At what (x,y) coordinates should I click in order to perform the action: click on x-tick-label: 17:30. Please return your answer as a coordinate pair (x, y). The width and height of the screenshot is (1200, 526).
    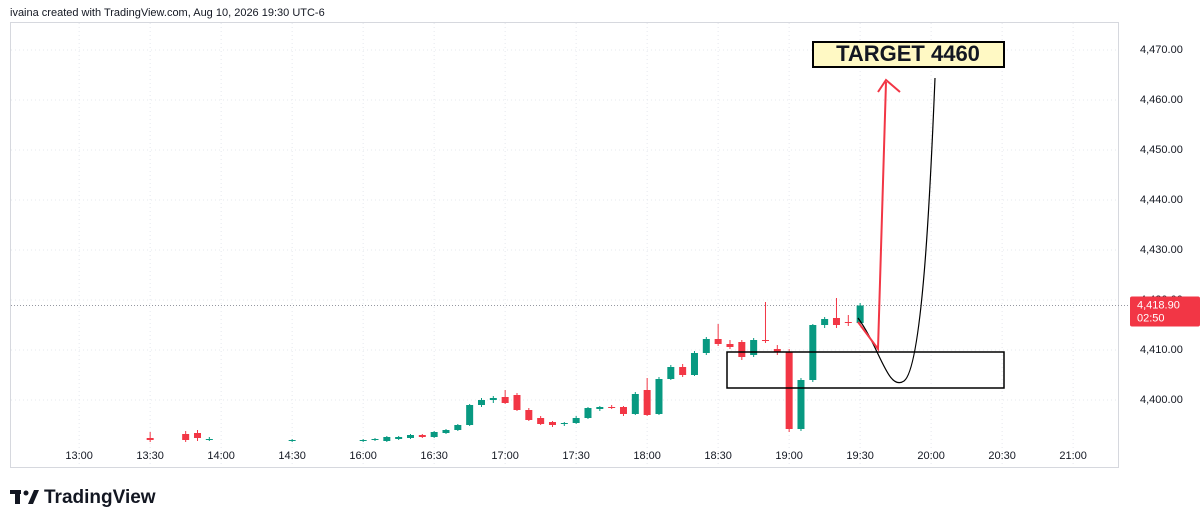
    Looking at the image, I should click on (576, 456).